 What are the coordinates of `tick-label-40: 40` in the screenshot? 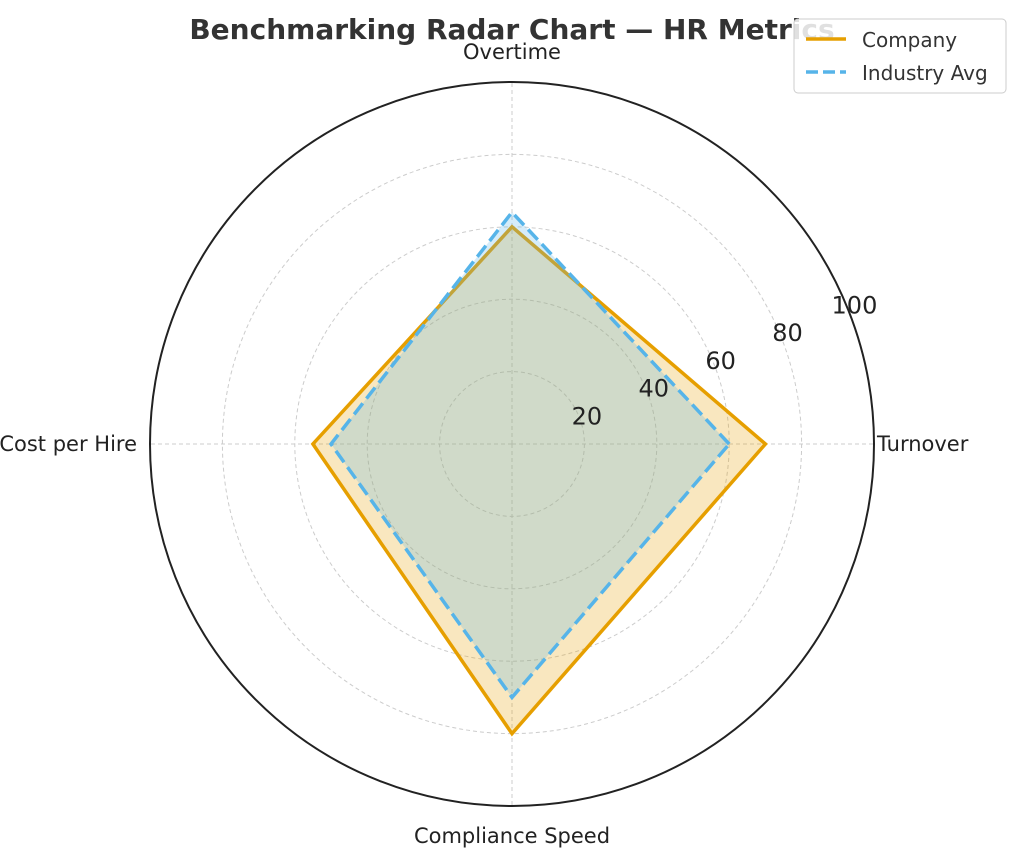 It's located at (654, 389).